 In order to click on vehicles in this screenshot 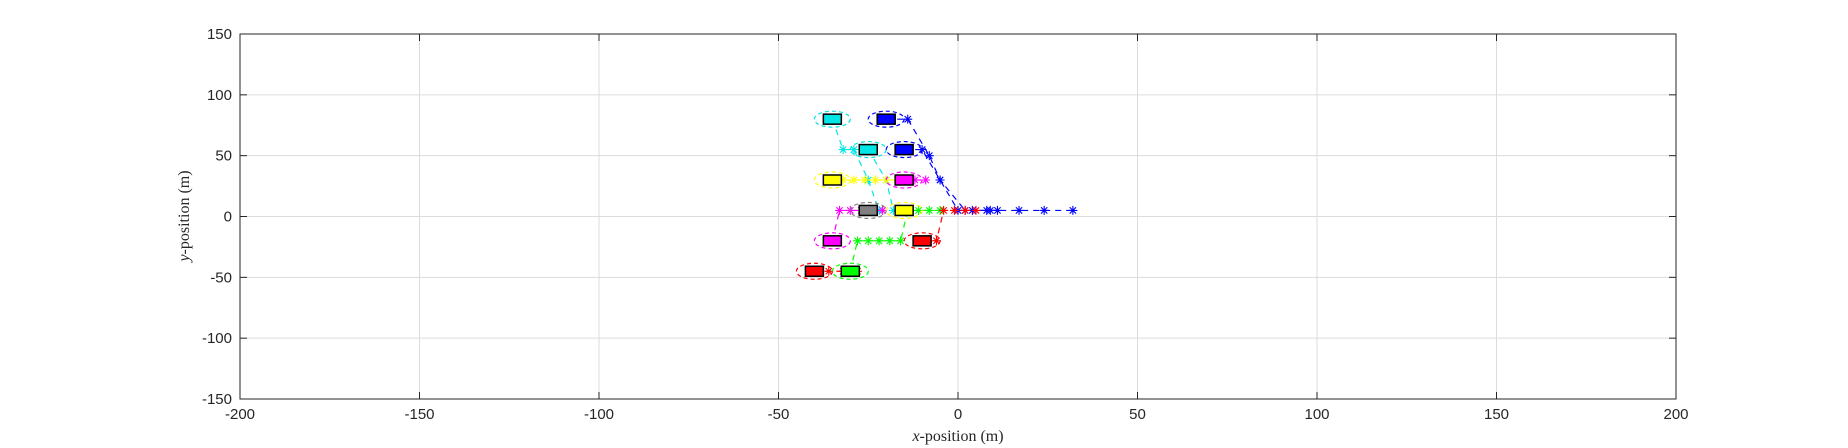, I will do `click(868, 195)`.